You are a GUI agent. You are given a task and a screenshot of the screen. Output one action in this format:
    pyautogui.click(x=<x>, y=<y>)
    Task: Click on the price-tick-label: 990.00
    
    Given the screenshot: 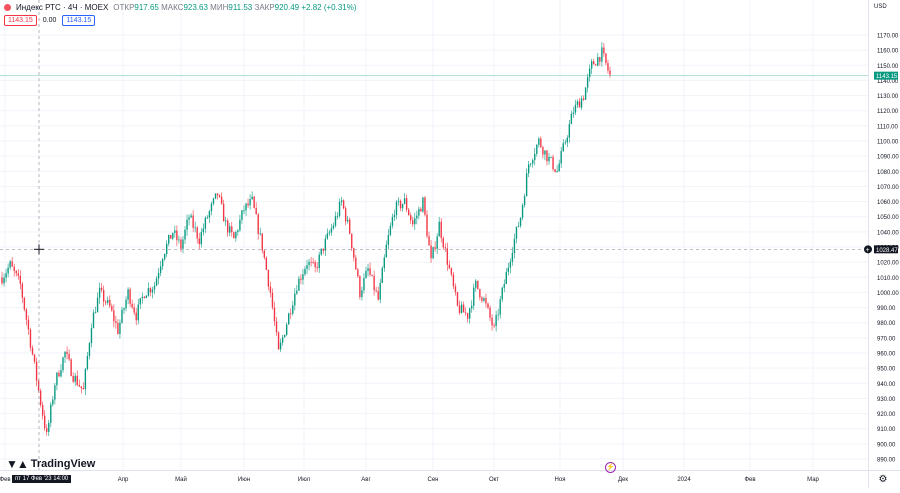 What is the action you would take?
    pyautogui.click(x=886, y=309)
    